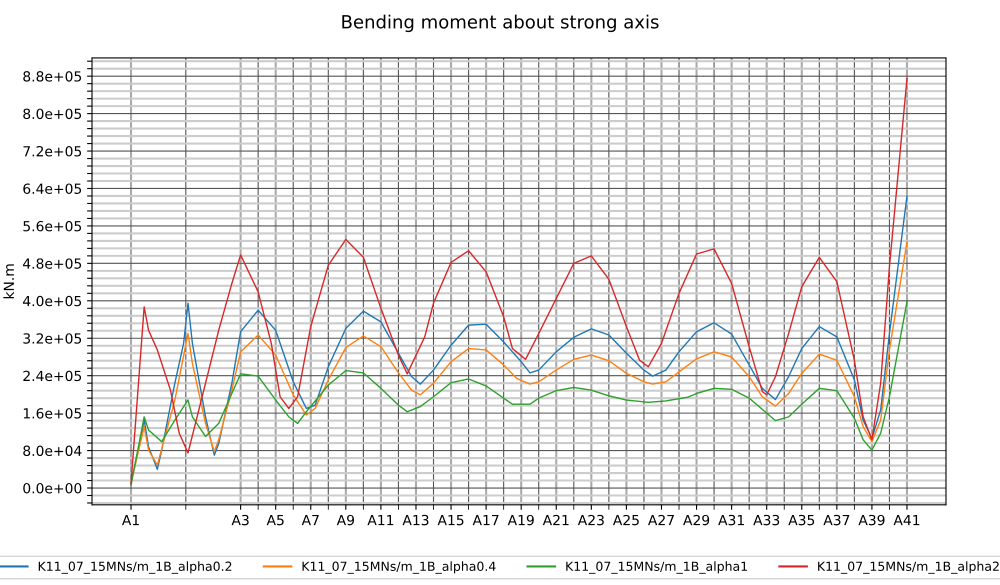 The height and width of the screenshot is (585, 1000). Describe the element at coordinates (871, 520) in the screenshot. I see `x-tick-label: A39` at that location.